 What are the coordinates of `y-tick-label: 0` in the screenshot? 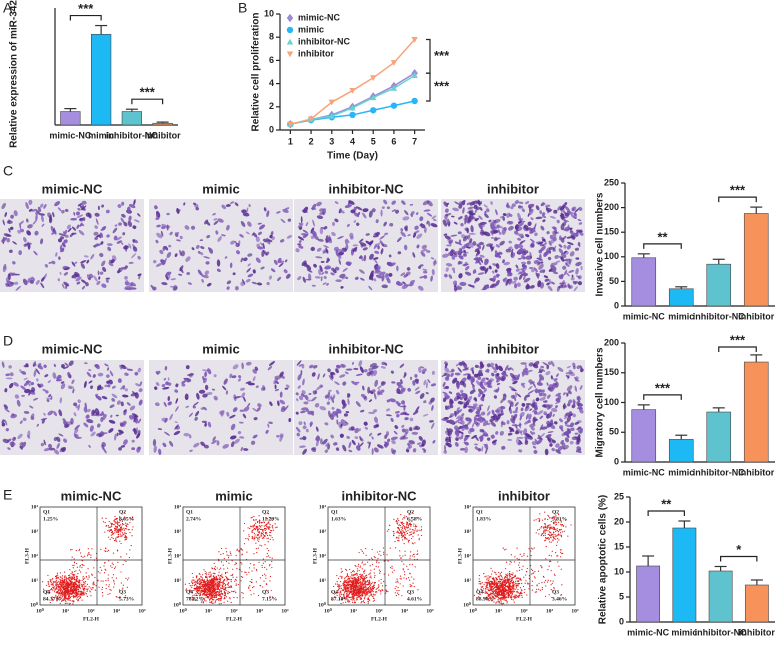 It's located at (616, 461).